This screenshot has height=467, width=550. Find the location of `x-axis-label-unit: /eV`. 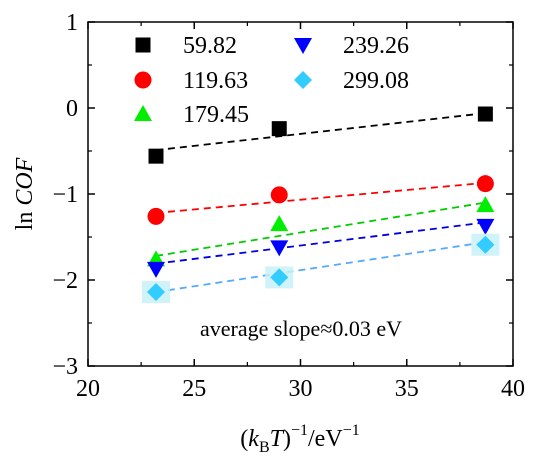

x-axis-label-unit: /eV is located at coordinates (325, 439).